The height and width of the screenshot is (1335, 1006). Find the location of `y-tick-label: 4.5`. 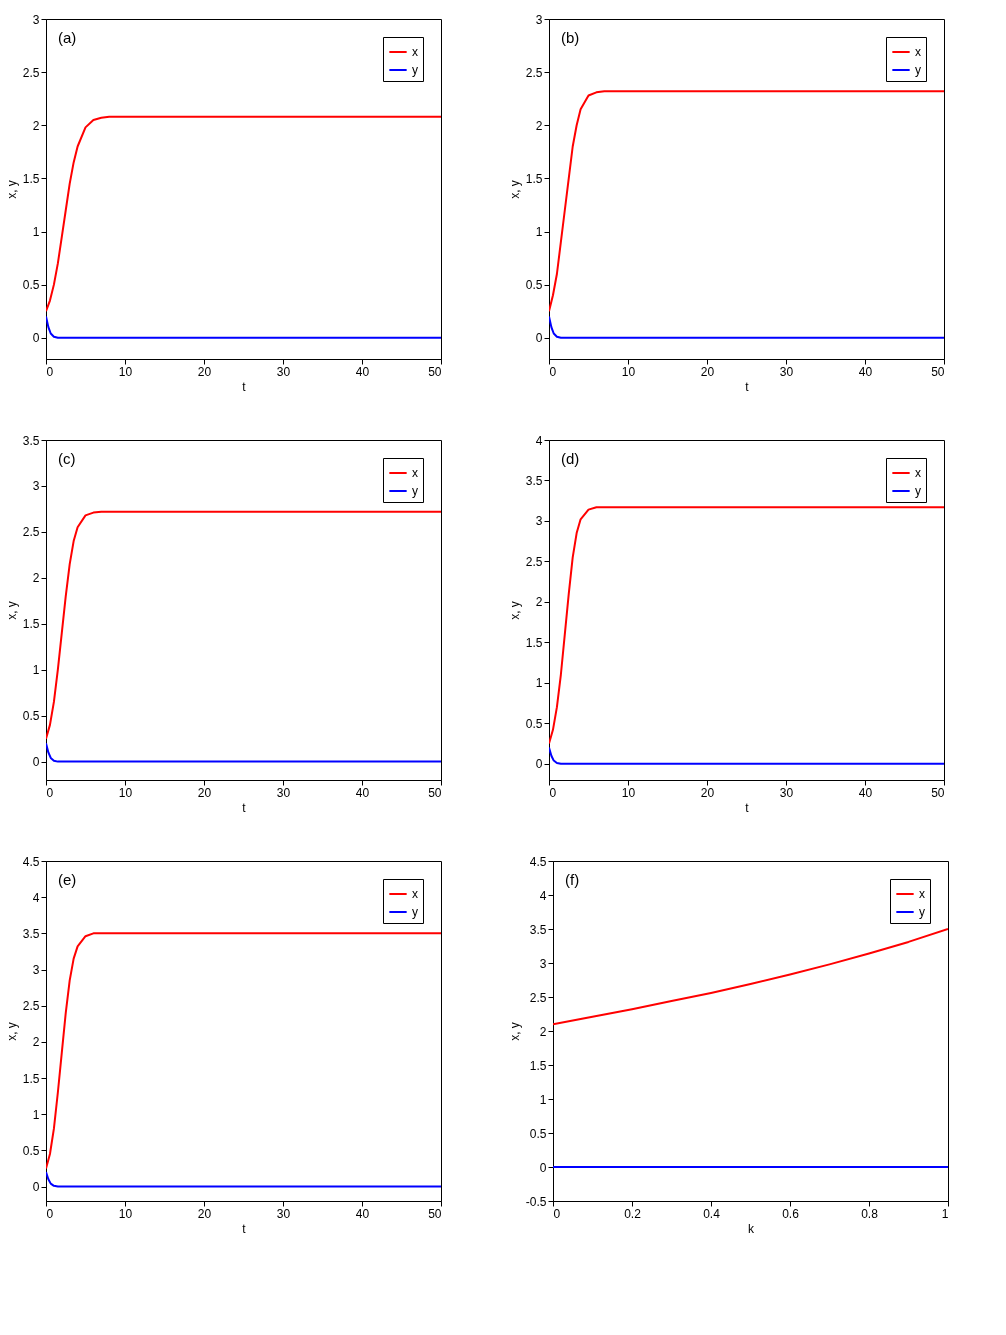

y-tick-label: 4.5 is located at coordinates (538, 861).